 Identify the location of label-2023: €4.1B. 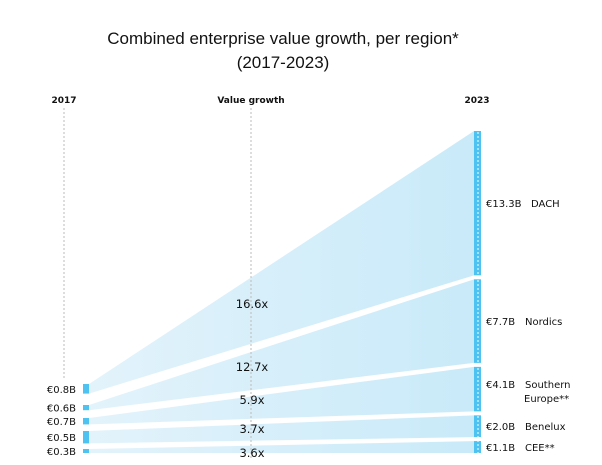
(500, 385).